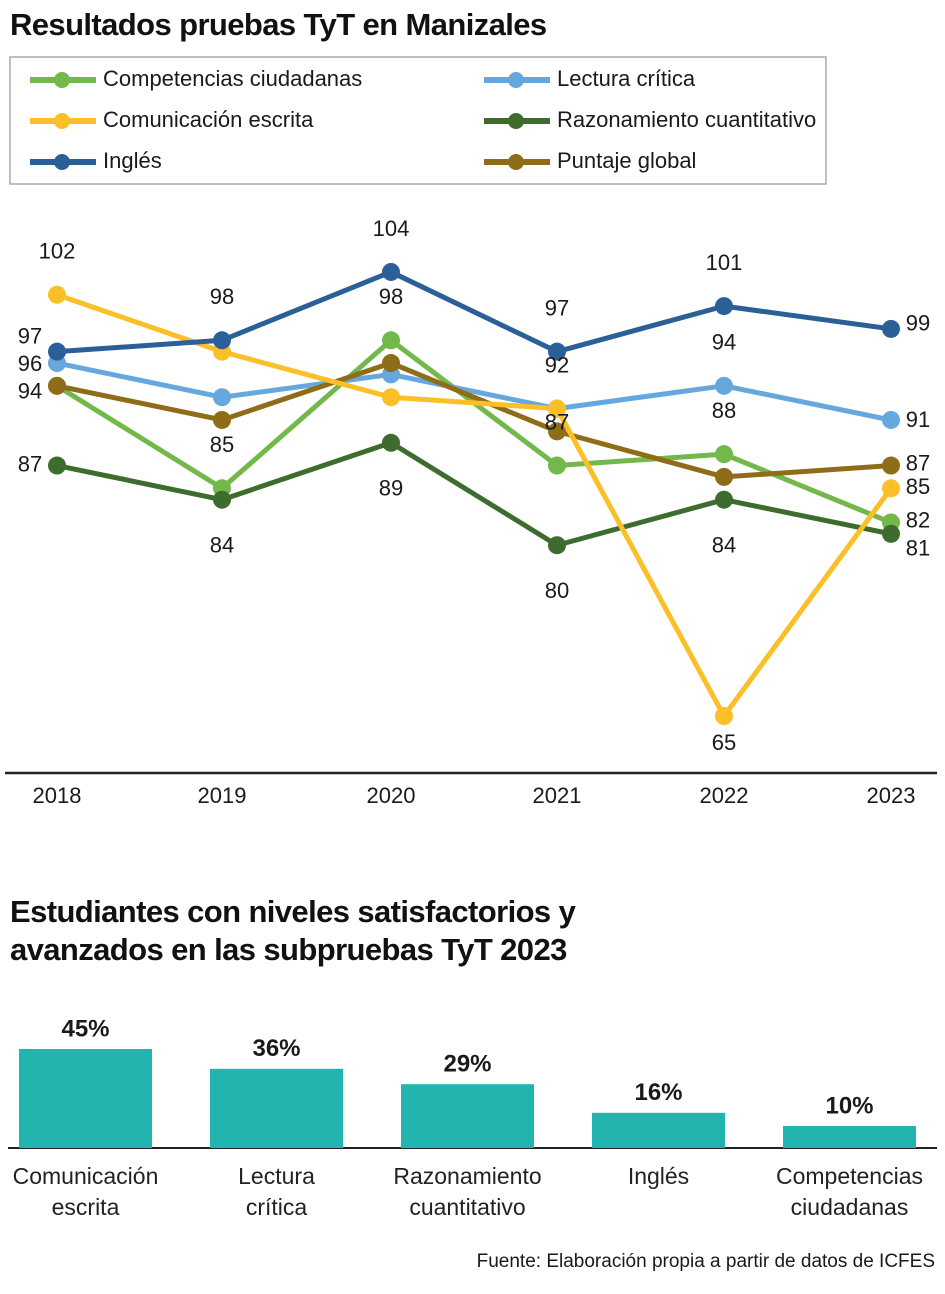 The height and width of the screenshot is (1294, 945). What do you see at coordinates (278, 24) in the screenshot?
I see `chart-title: Resultados pruebas TyT en Manizales` at bounding box center [278, 24].